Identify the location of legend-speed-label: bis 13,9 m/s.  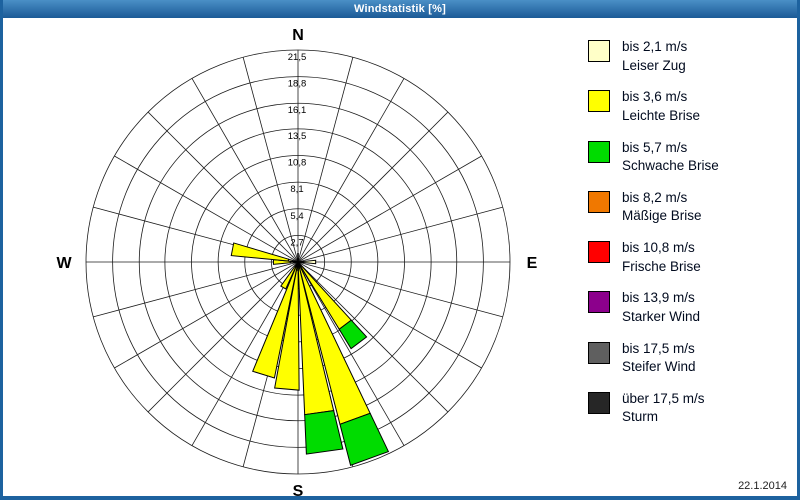
(658, 298).